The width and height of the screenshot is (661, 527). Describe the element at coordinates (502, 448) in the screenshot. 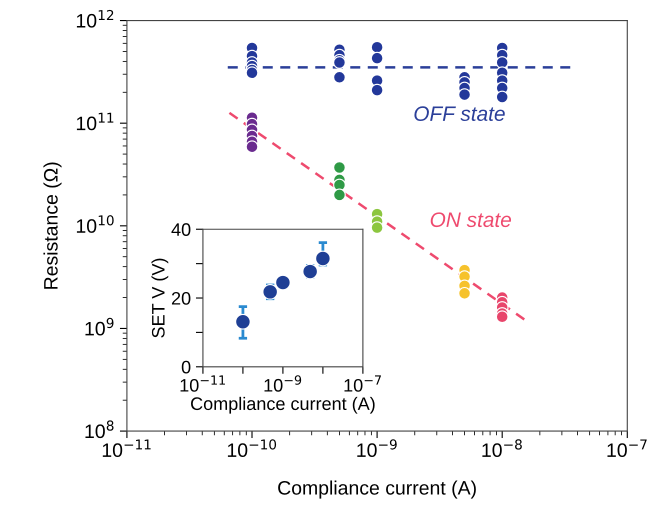

I see `x-tick-label: 10$^{−8}$` at that location.